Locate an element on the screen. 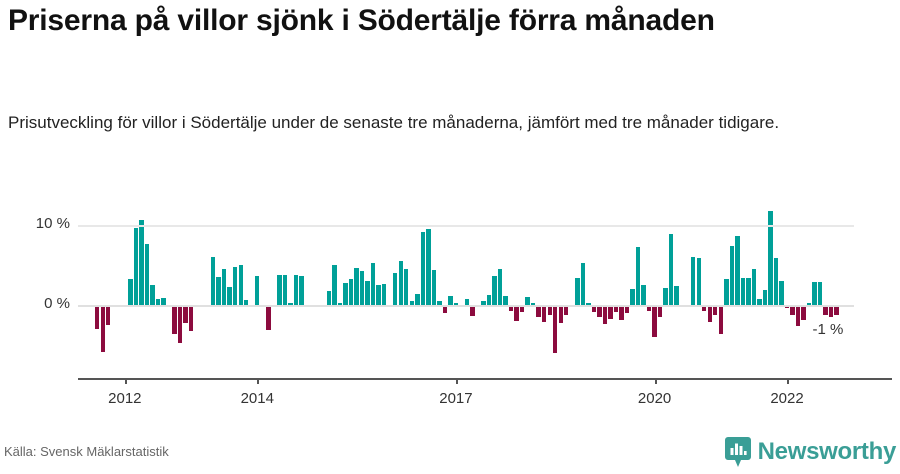  y-axis-tick-label: 10 % is located at coordinates (52, 223).